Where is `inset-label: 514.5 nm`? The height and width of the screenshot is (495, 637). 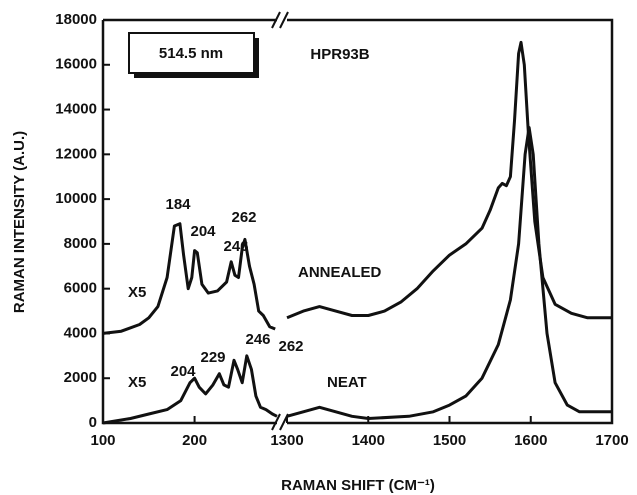 inset-label: 514.5 nm is located at coordinates (191, 53).